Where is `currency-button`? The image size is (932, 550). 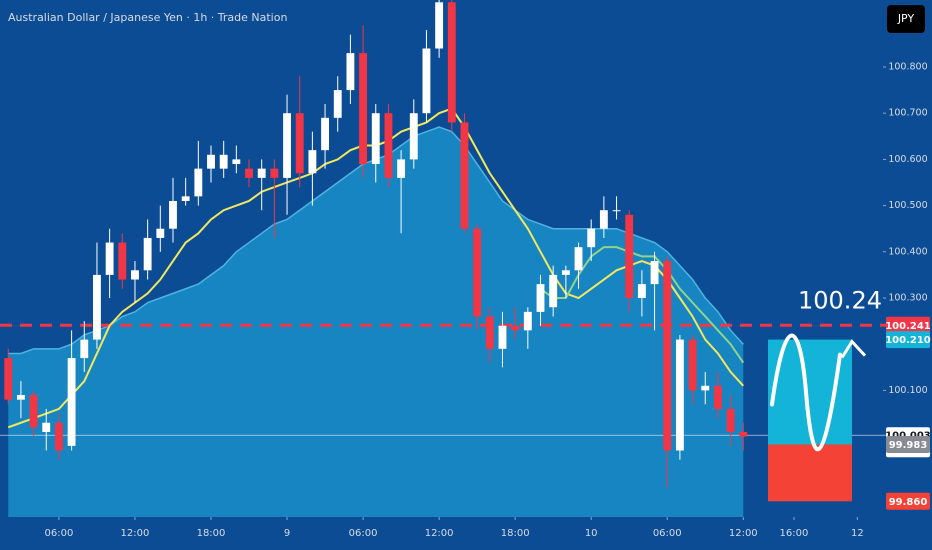 currency-button is located at coordinates (906, 19).